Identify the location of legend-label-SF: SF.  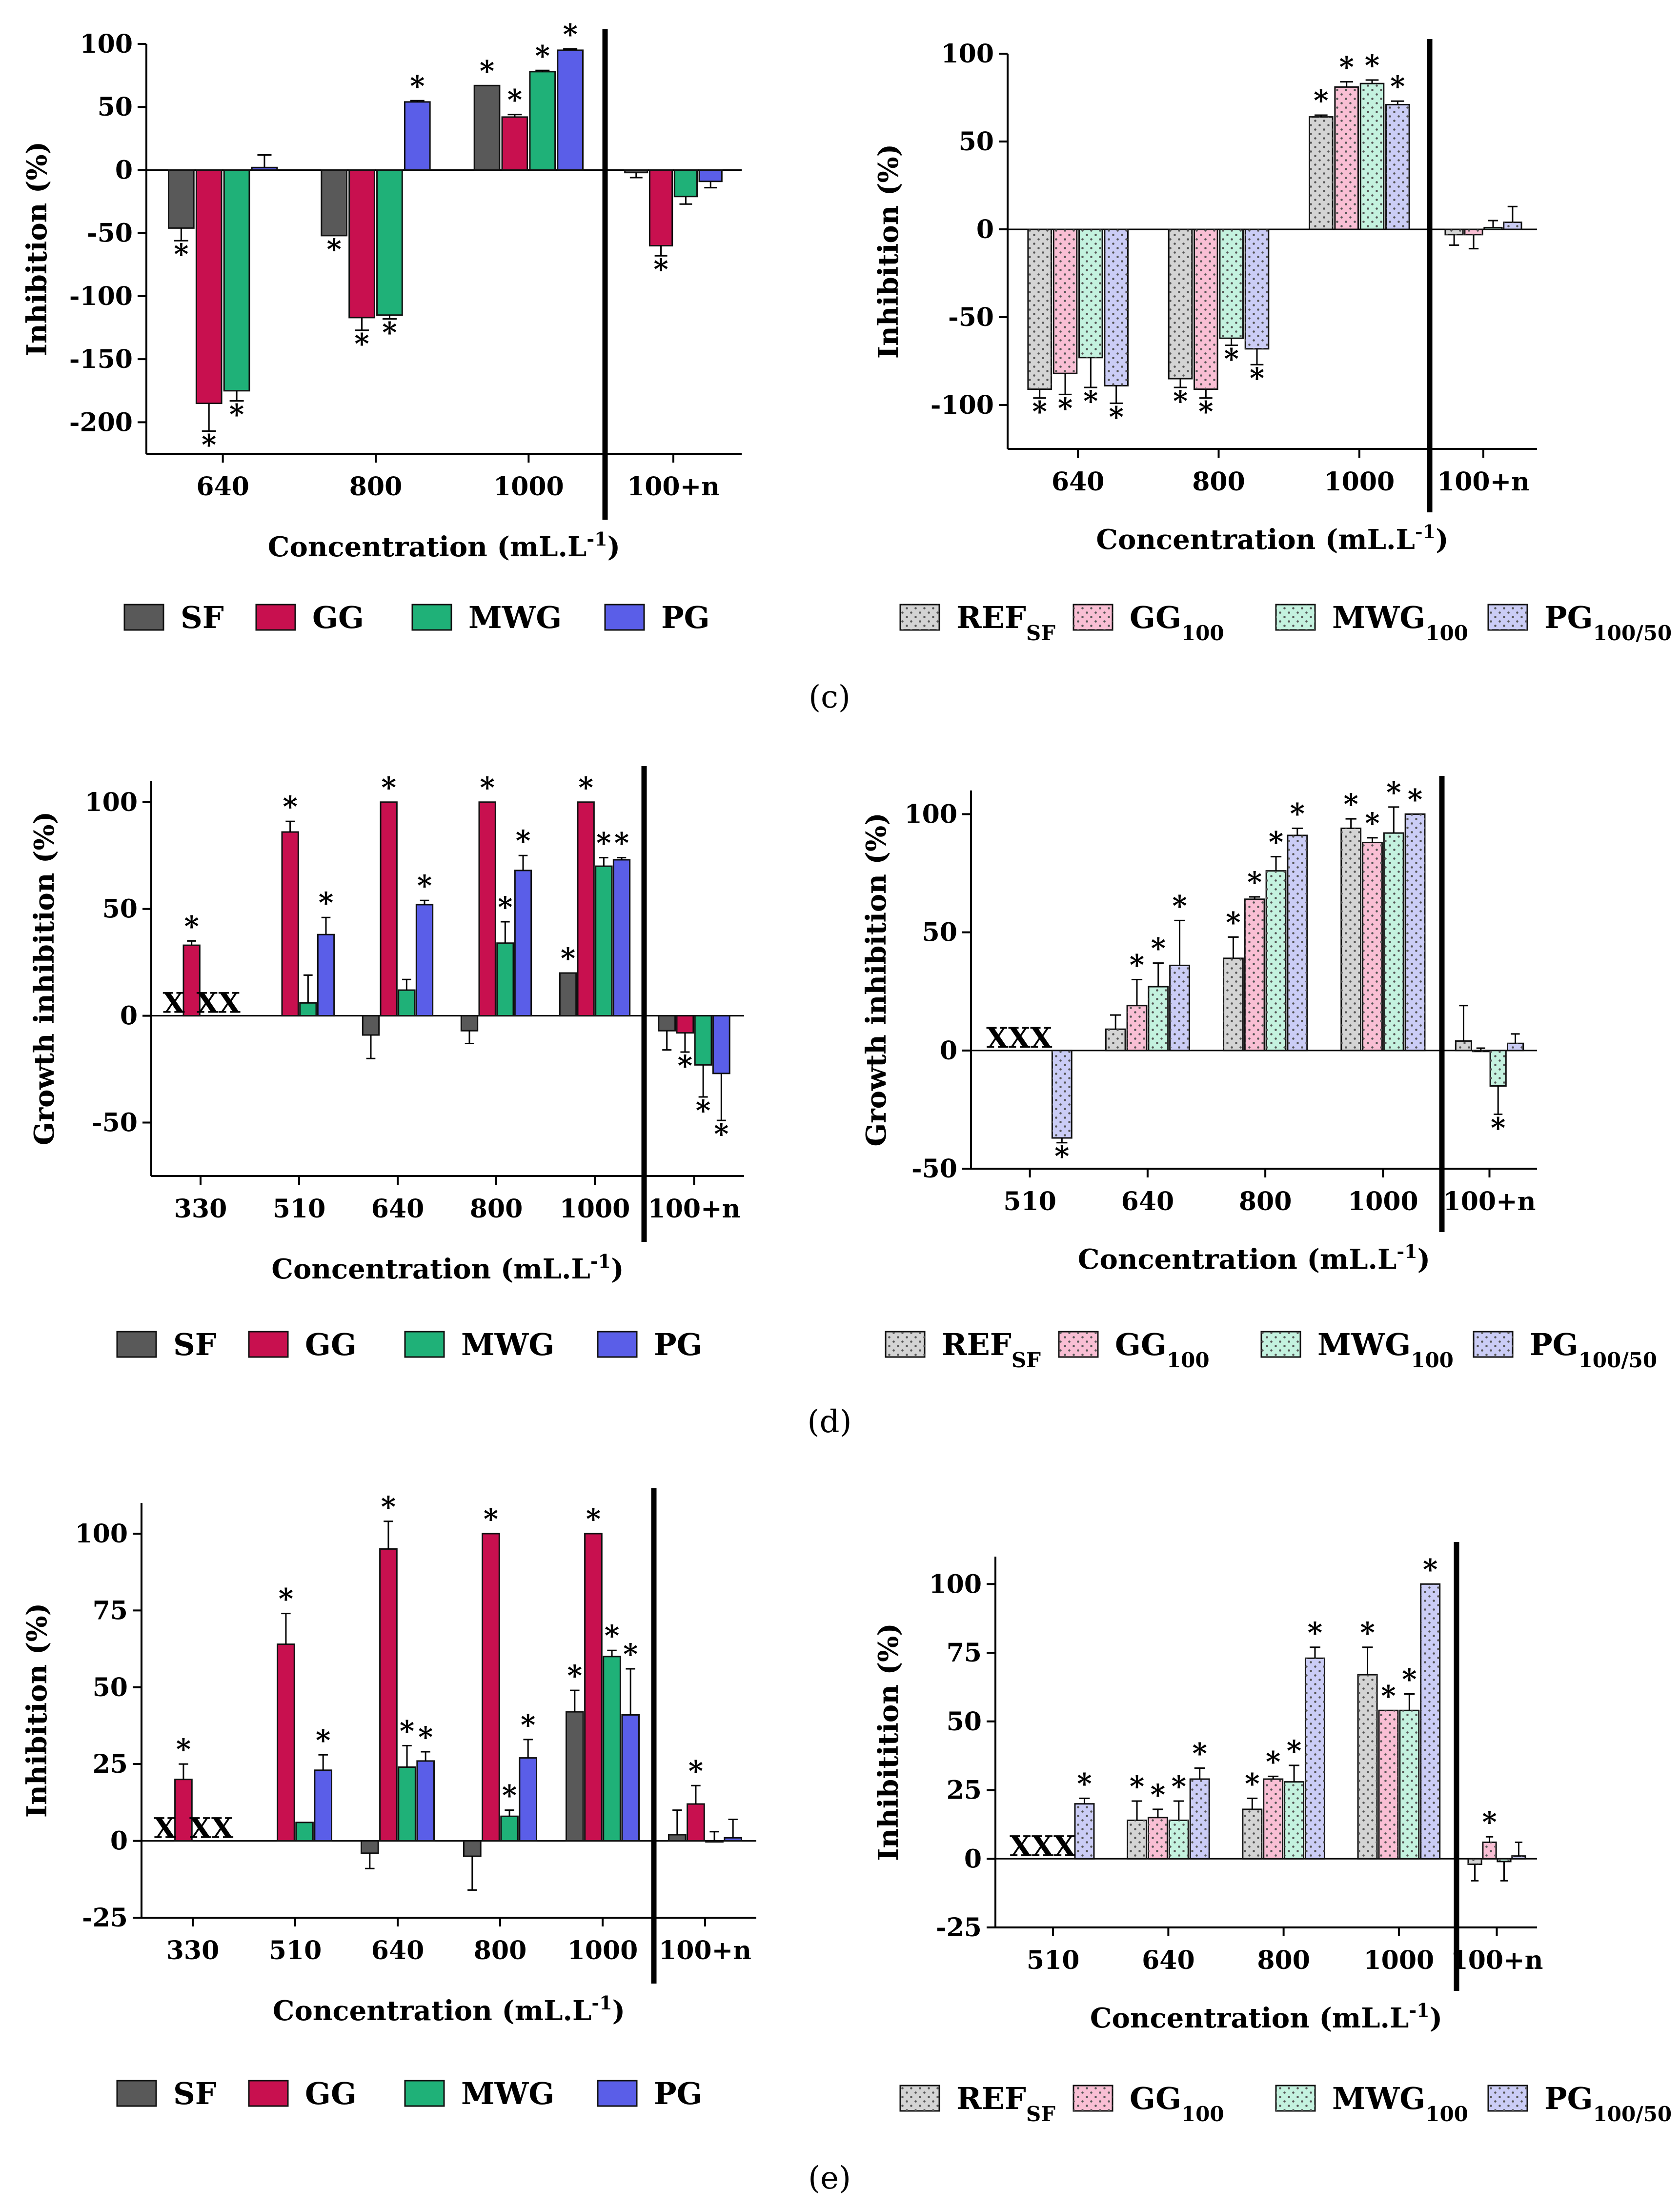
(195, 2093).